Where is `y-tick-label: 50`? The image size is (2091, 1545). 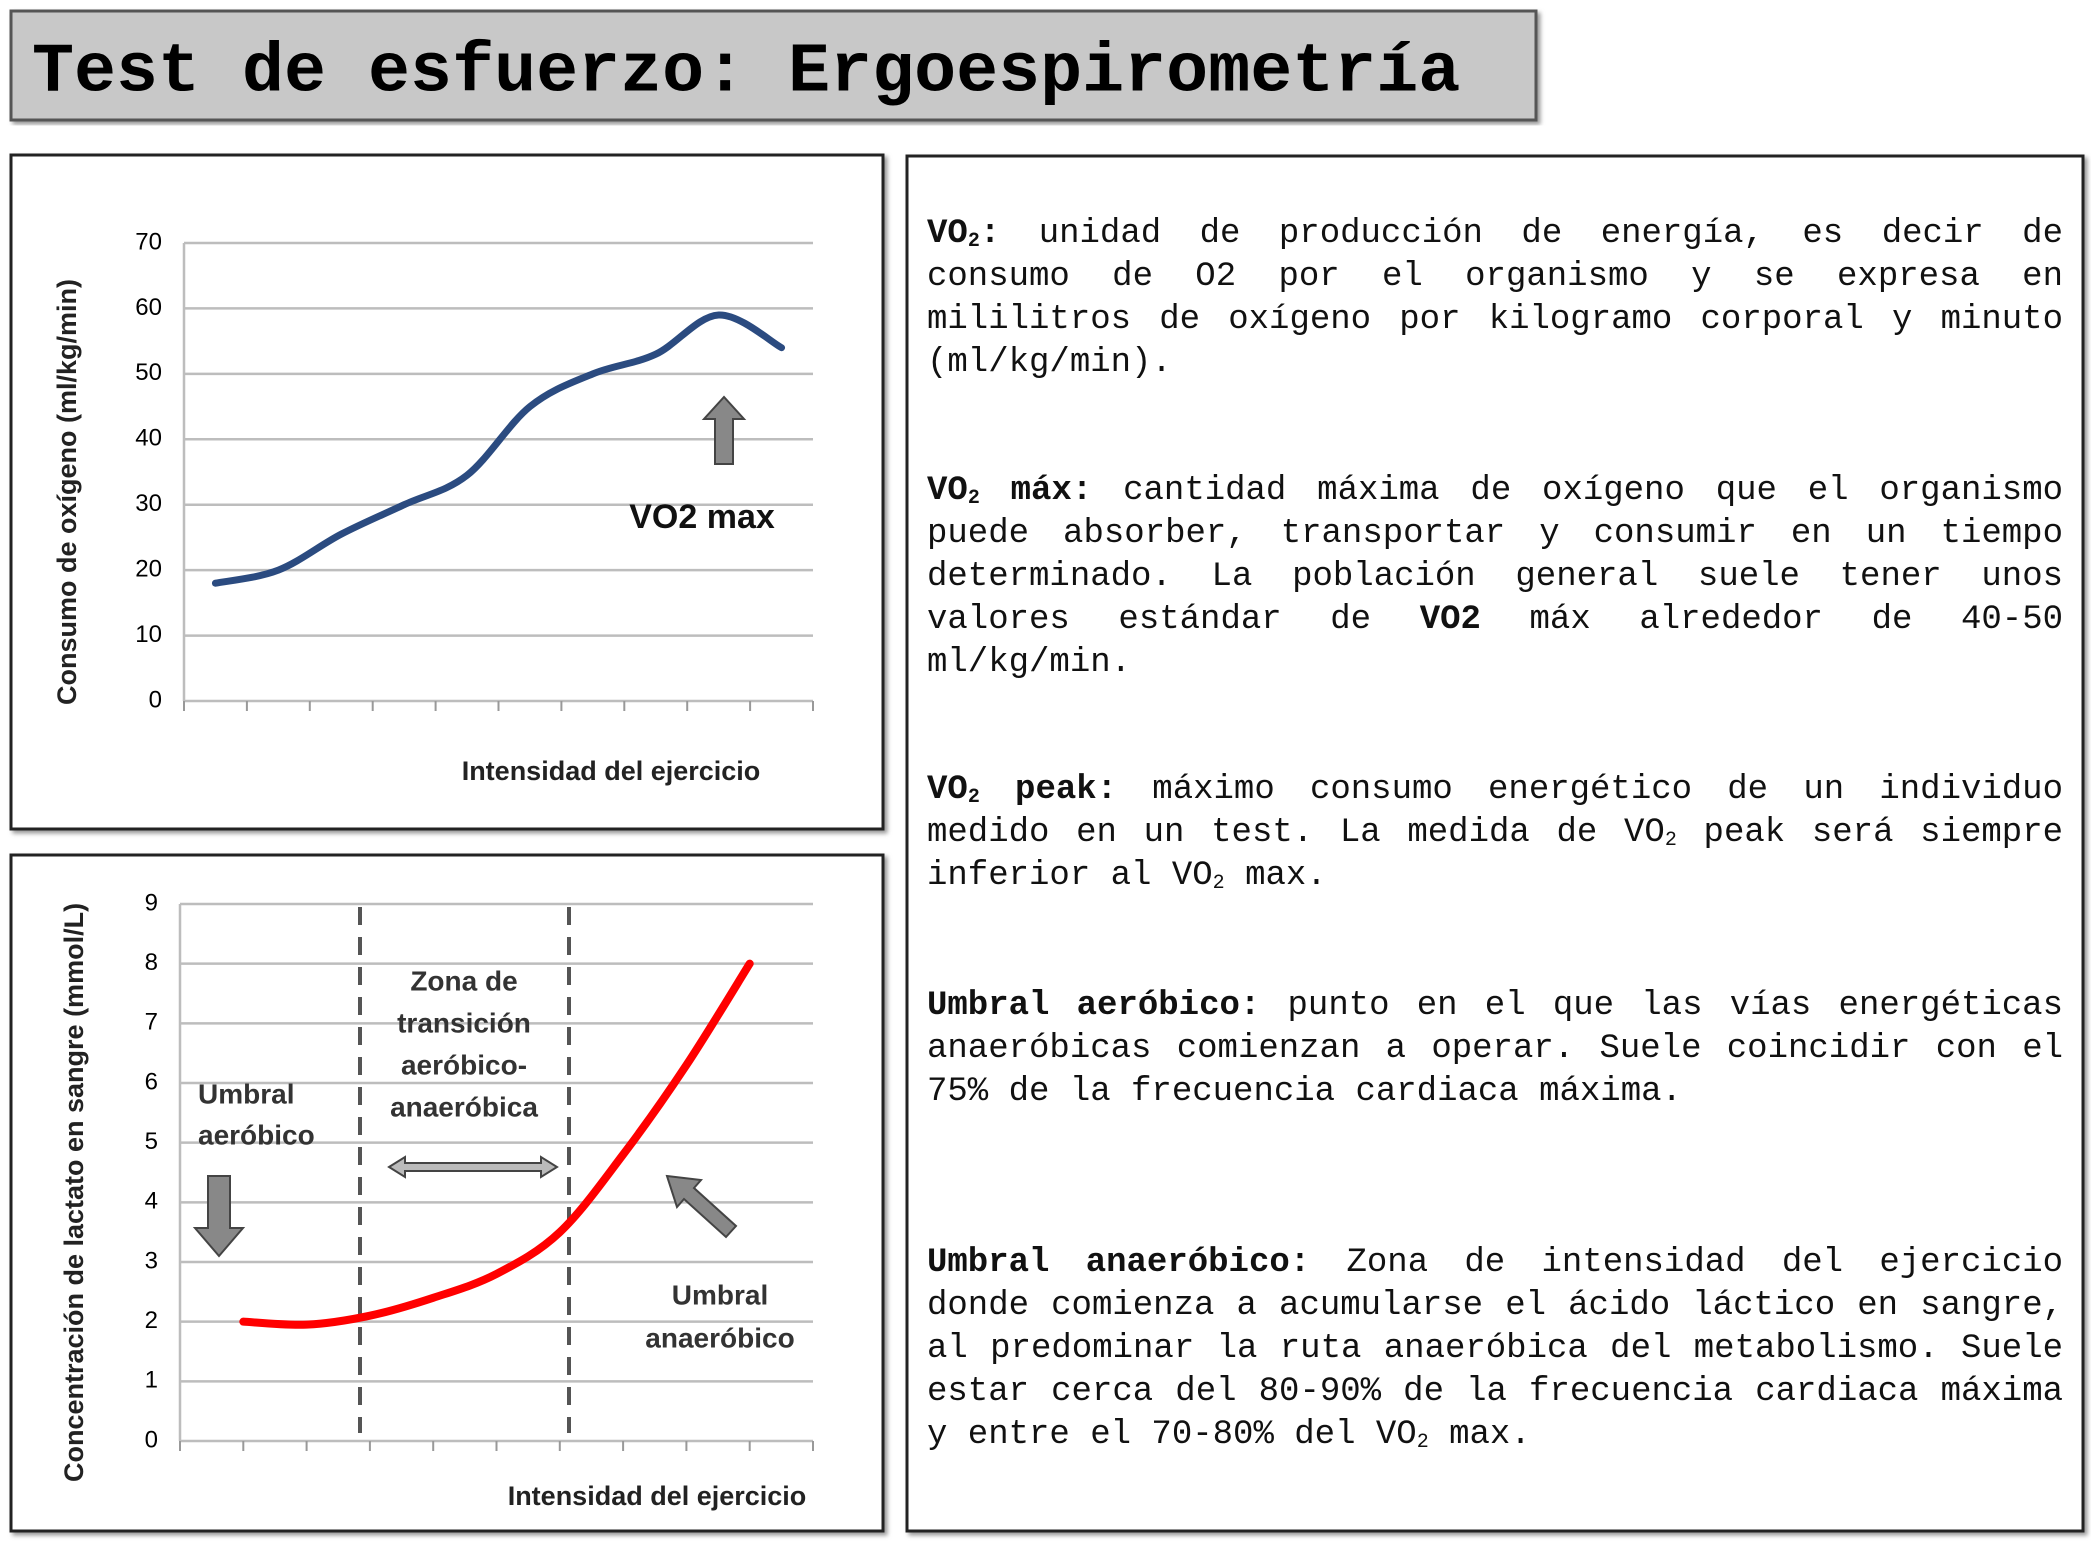
y-tick-label: 50 is located at coordinates (148, 372).